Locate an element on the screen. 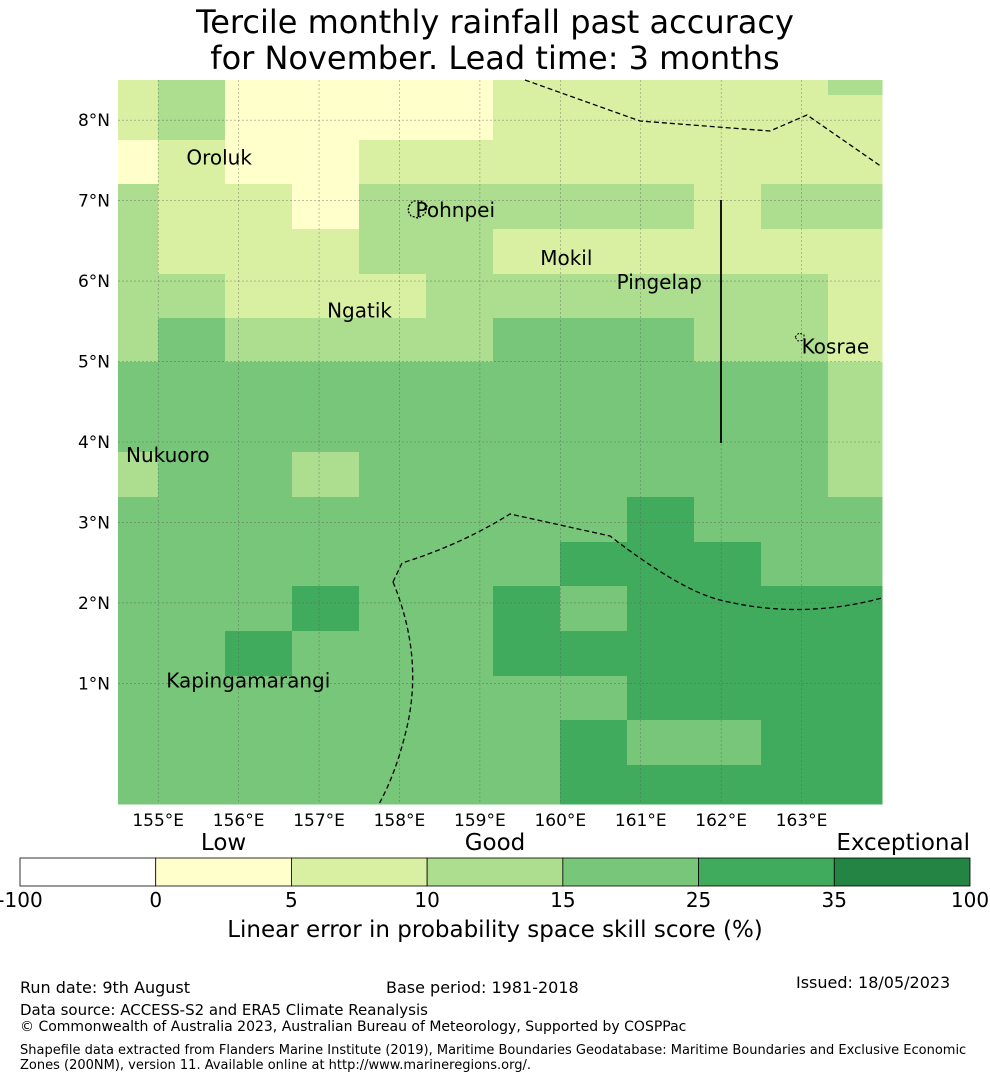 This screenshot has width=990, height=1080. place-label: Kosrae is located at coordinates (836, 347).